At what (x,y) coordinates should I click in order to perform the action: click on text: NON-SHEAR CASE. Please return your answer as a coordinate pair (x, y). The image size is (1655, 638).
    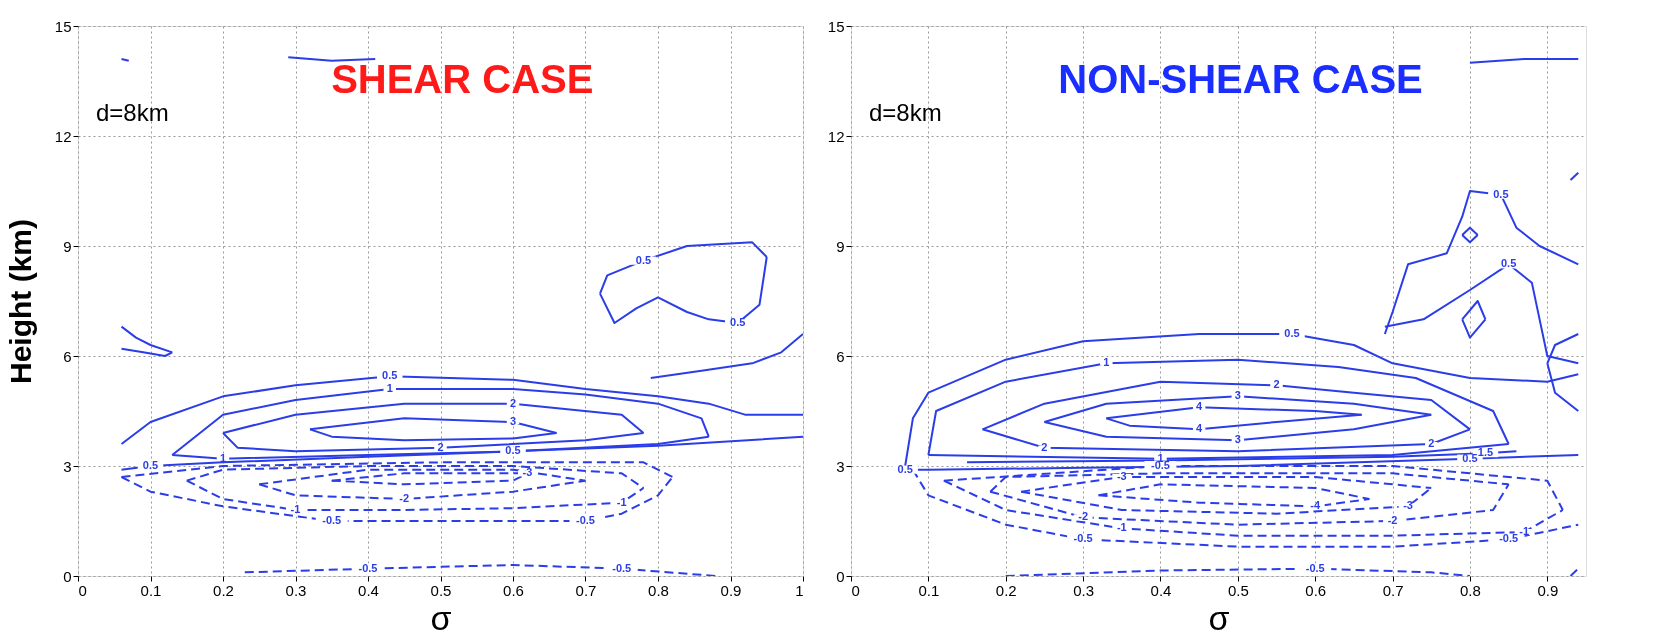
    Looking at the image, I should click on (1240, 79).